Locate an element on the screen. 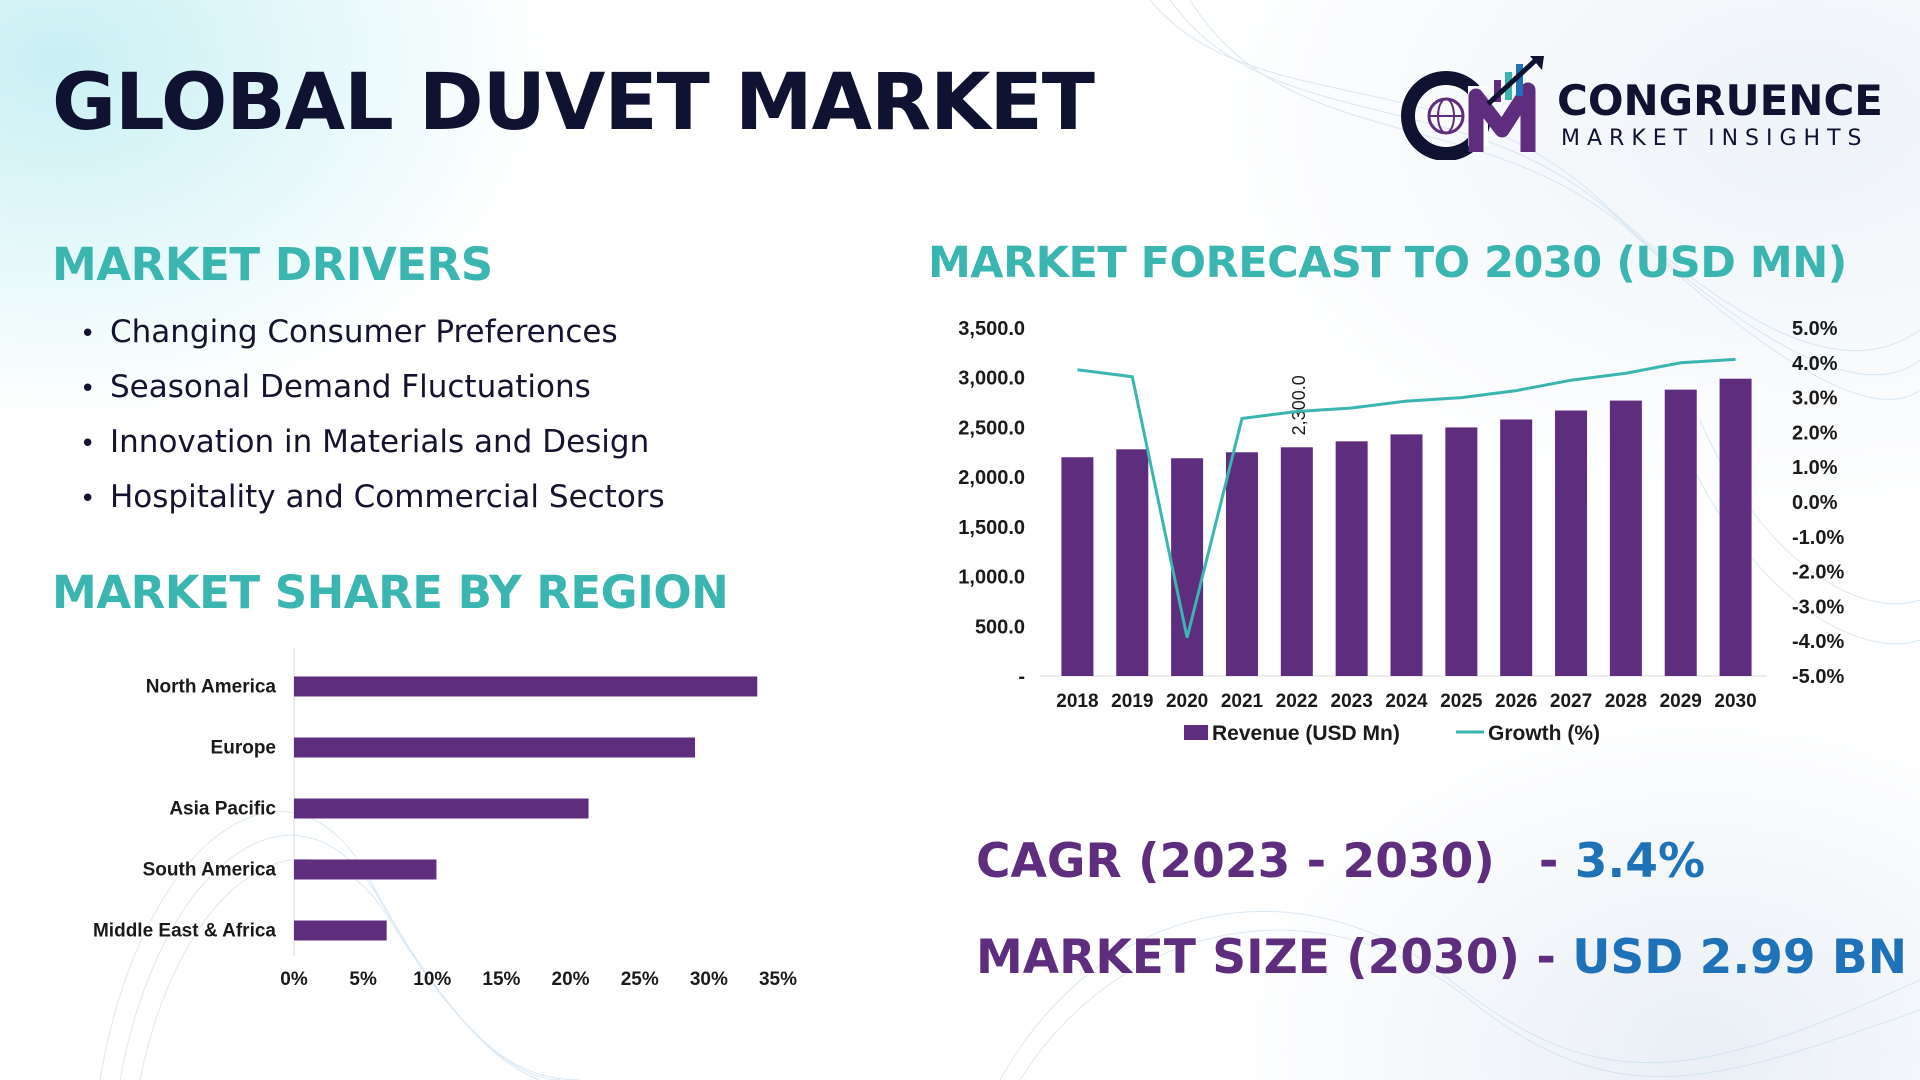 This screenshot has height=1080, width=1920. legend-growth-label: Growth (%) is located at coordinates (1544, 733).